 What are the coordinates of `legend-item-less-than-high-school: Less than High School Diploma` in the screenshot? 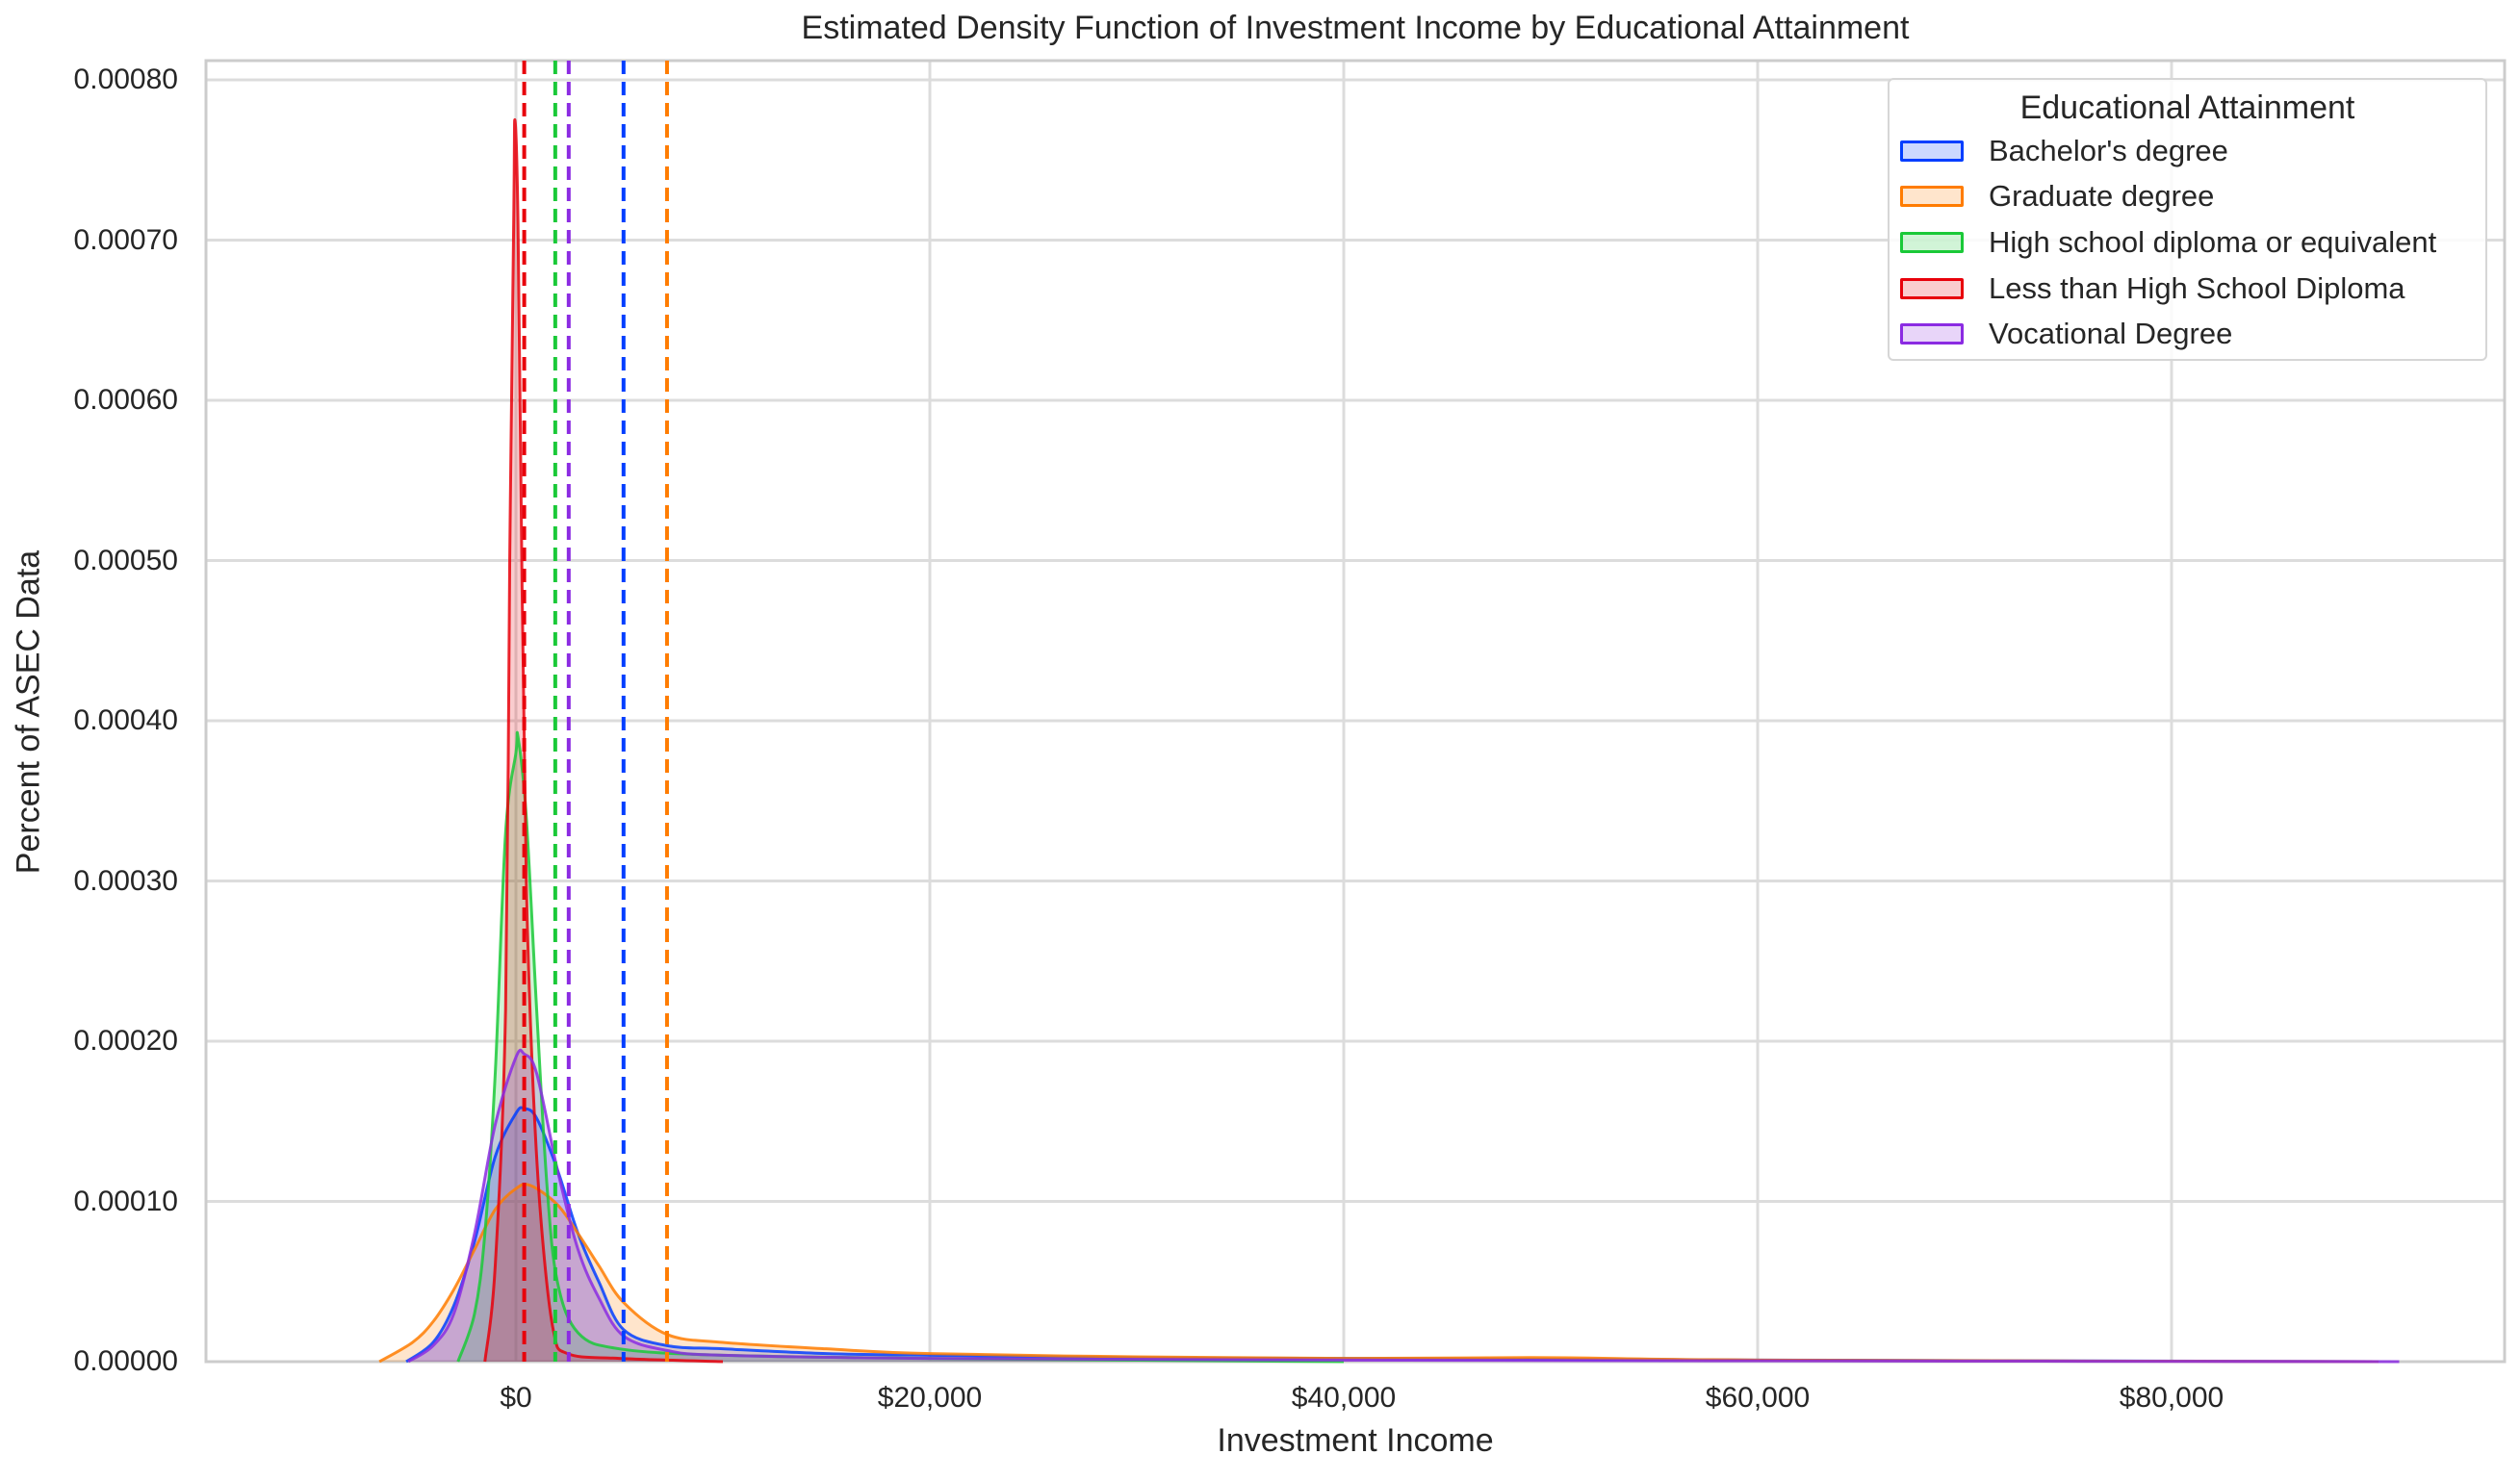 It's located at (2152, 288).